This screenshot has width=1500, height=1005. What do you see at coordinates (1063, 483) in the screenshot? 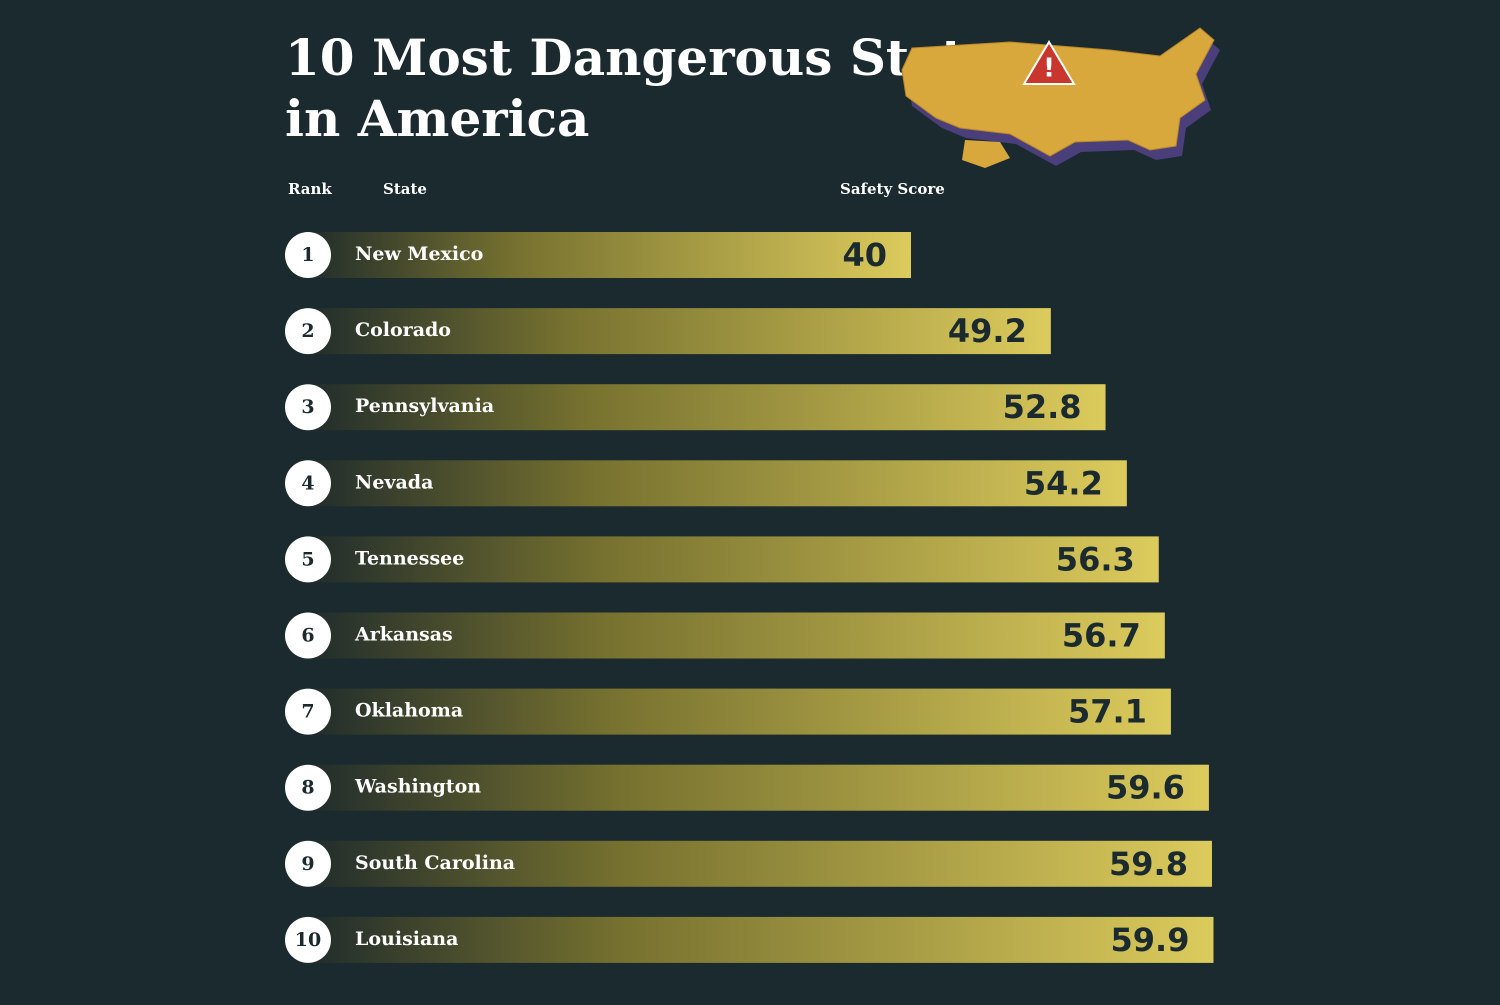
I see `value-label: 54.2` at bounding box center [1063, 483].